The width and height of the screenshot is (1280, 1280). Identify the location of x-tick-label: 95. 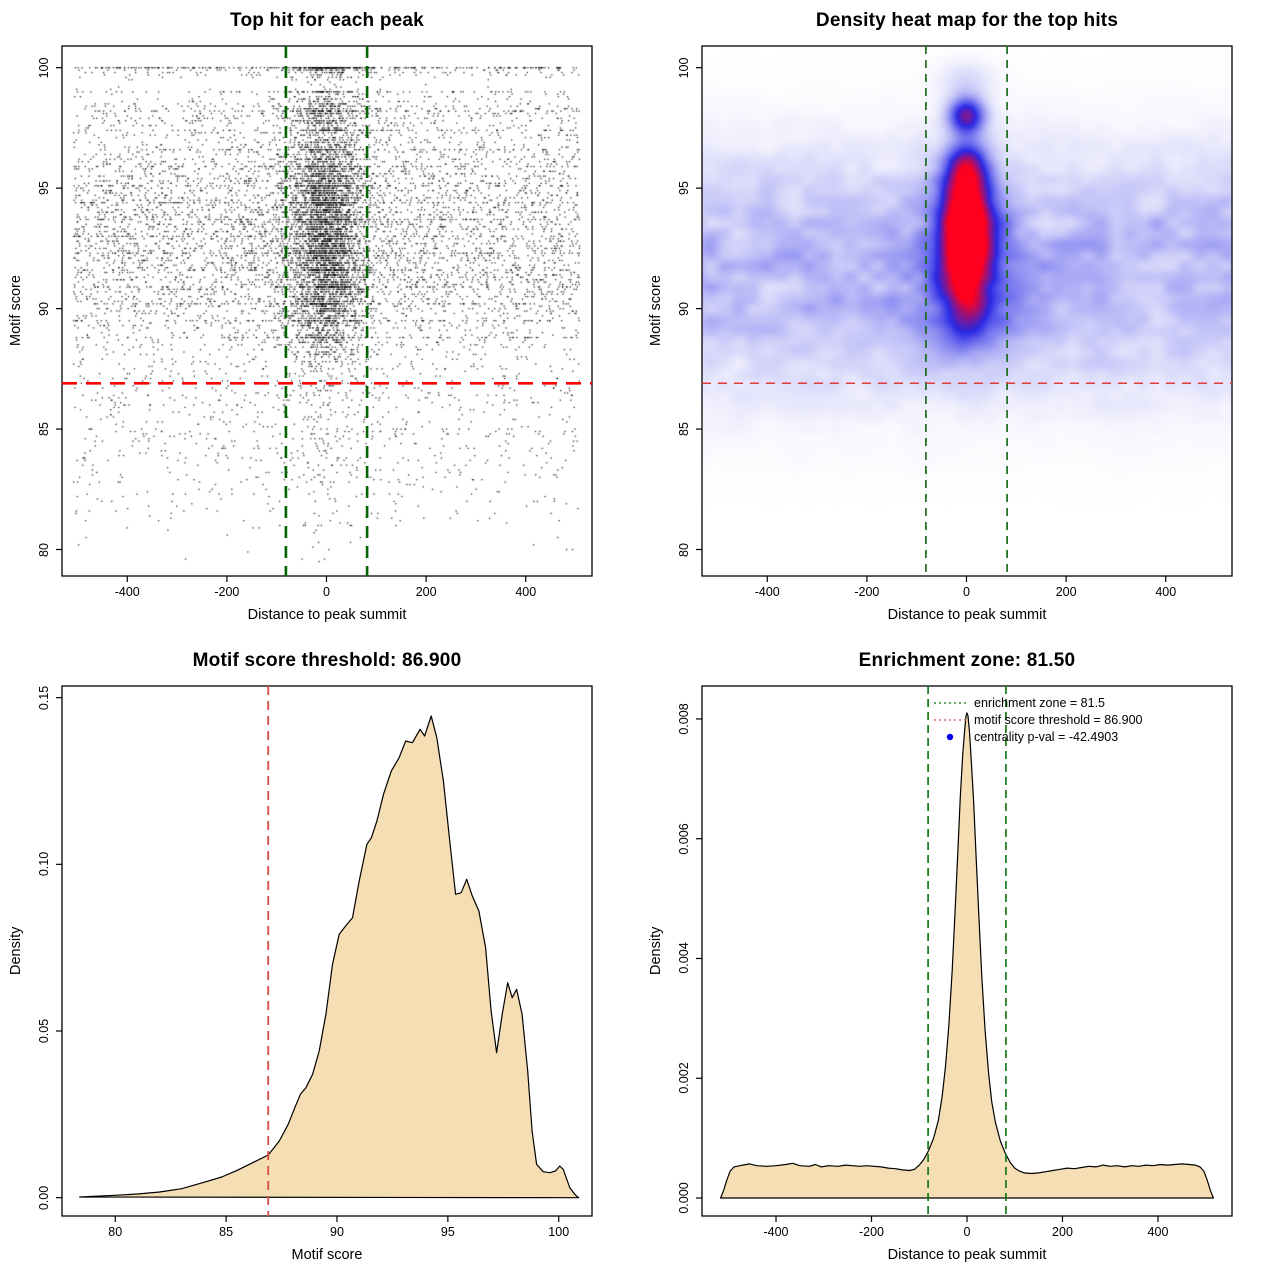
(447, 1232).